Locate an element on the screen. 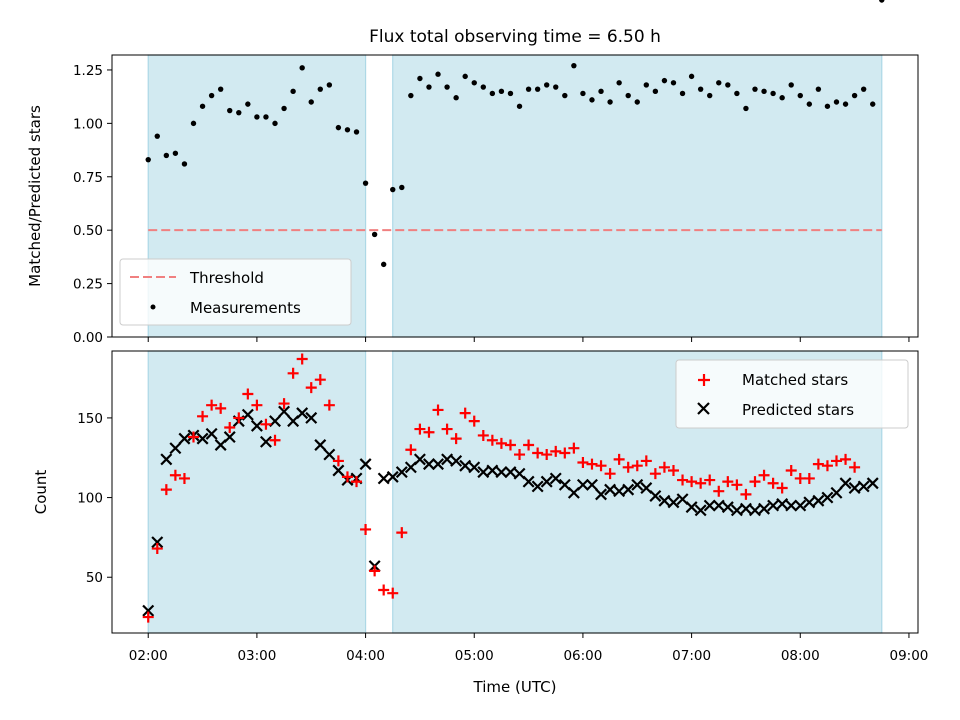 The width and height of the screenshot is (960, 720). top-y-tick-label: 1.25 is located at coordinates (88, 71).